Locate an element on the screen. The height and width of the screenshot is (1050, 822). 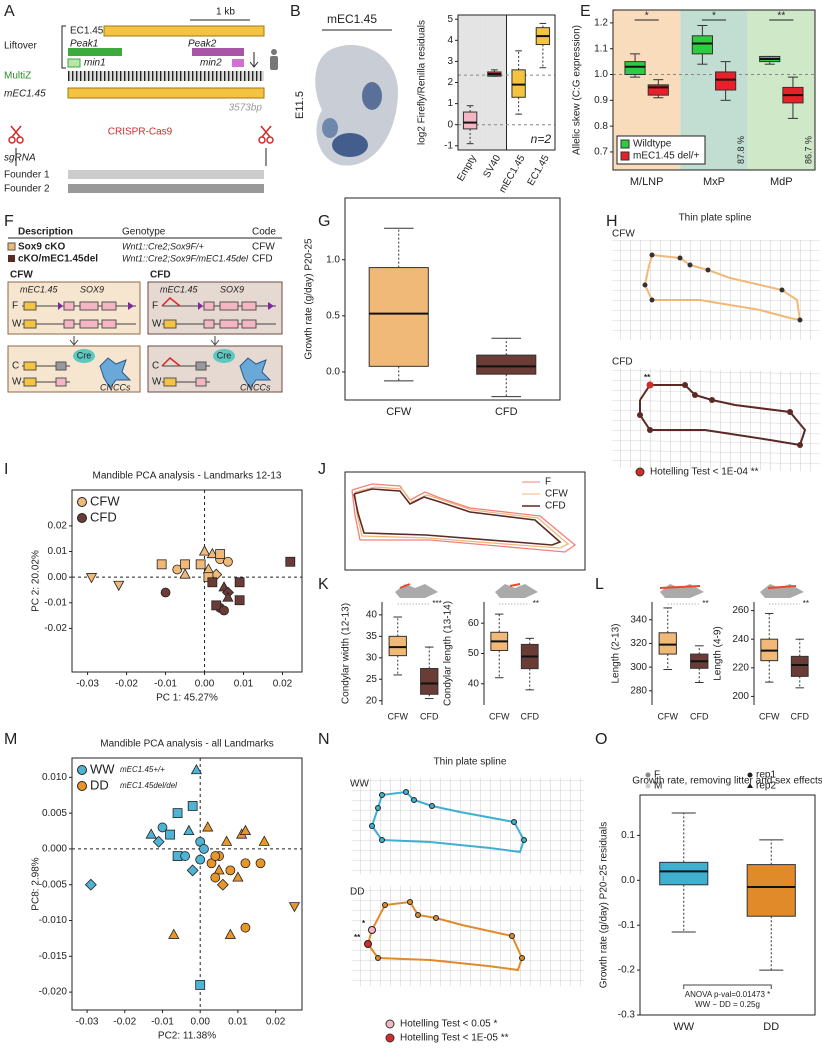
panel-label: O is located at coordinates (601, 739).